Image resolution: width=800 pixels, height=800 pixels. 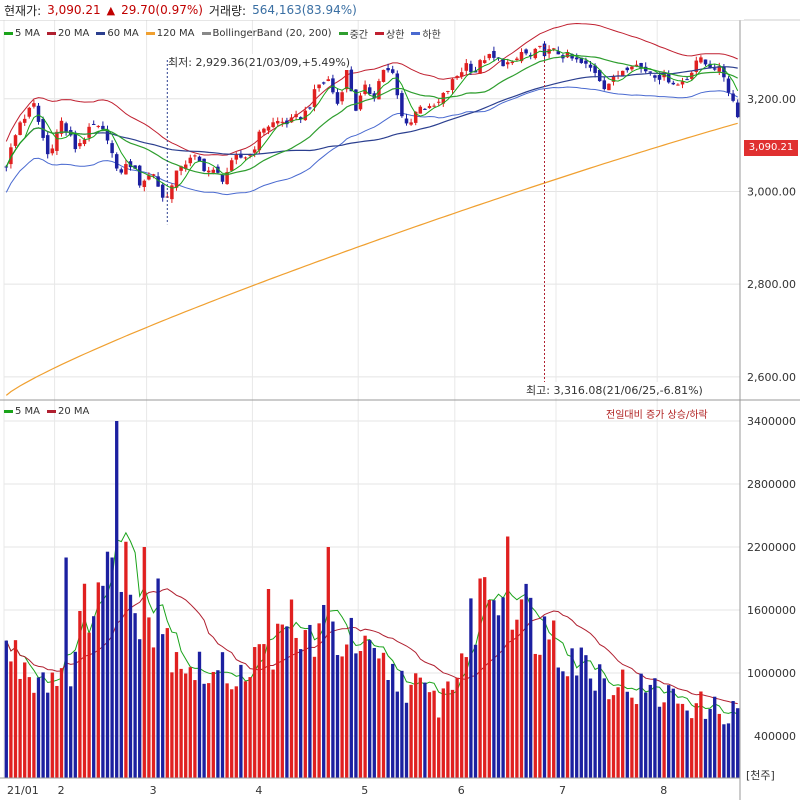 I want to click on up-triangle-icon: ▲, so click(x=111, y=10).